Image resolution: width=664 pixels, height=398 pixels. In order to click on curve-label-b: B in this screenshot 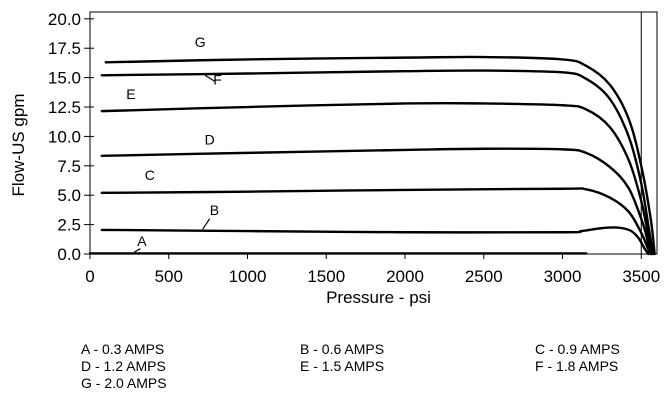, I will do `click(214, 210)`.